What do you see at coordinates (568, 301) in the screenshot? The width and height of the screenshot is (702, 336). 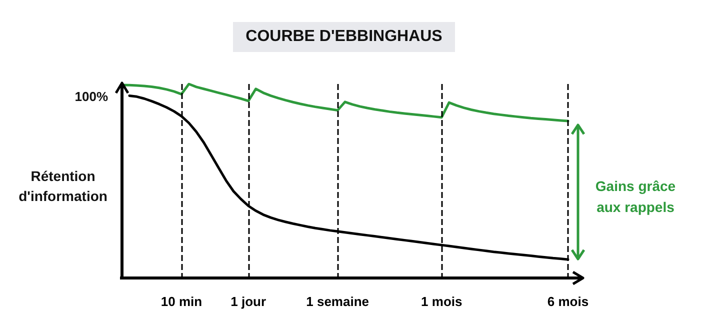 I see `x-tick-label: 6 mois` at bounding box center [568, 301].